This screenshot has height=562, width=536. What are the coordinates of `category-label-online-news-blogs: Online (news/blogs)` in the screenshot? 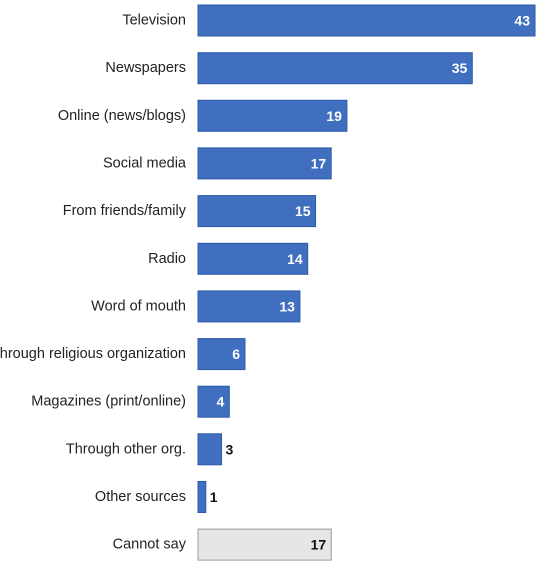 It's located at (122, 116).